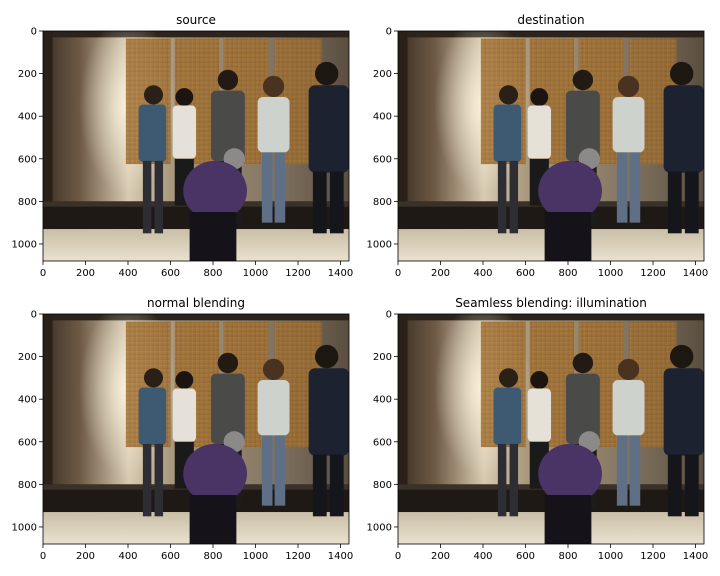 Image resolution: width=720 pixels, height=576 pixels. What do you see at coordinates (550, 20) in the screenshot?
I see `panel-title: destination` at bounding box center [550, 20].